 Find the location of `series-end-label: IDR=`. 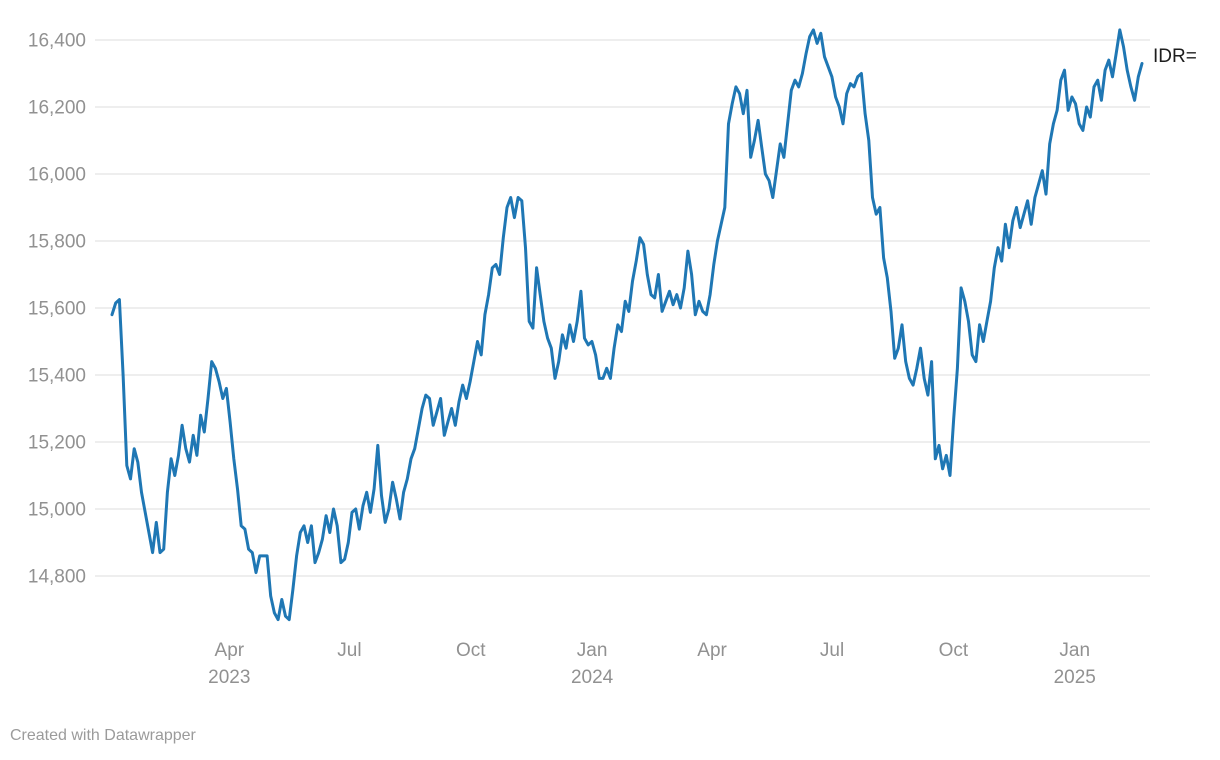

series-end-label: IDR= is located at coordinates (1175, 56).